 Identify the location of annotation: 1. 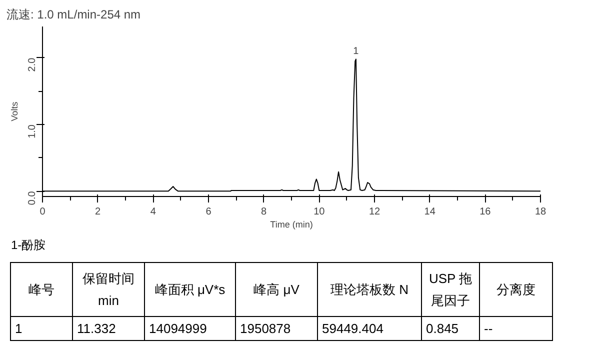
(356, 52).